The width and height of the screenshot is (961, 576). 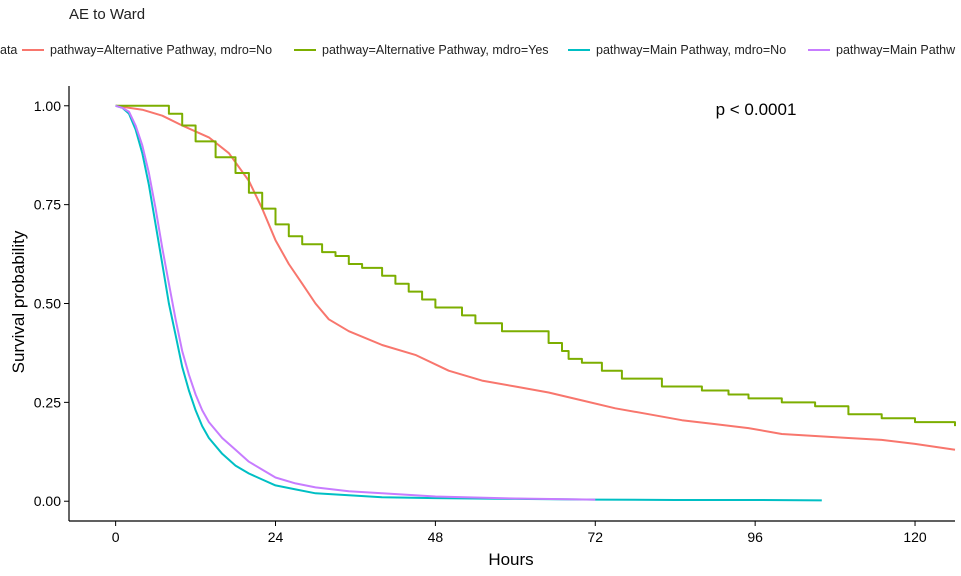 I want to click on legend-label-main-other: pathway=Main Pathw, so click(x=896, y=50).